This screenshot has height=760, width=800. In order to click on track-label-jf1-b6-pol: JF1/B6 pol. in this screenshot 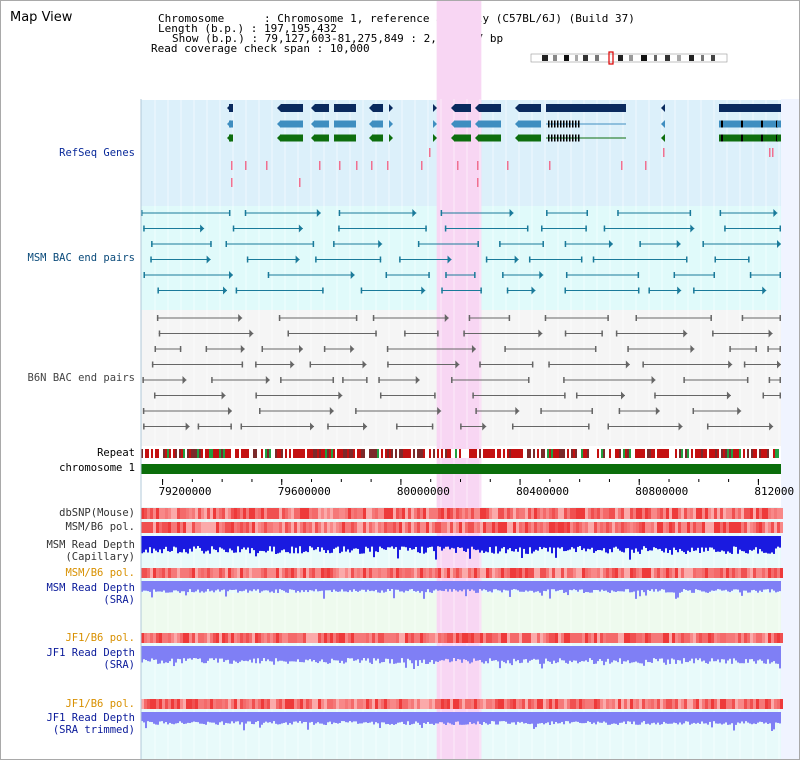, I will do `click(100, 638)`.